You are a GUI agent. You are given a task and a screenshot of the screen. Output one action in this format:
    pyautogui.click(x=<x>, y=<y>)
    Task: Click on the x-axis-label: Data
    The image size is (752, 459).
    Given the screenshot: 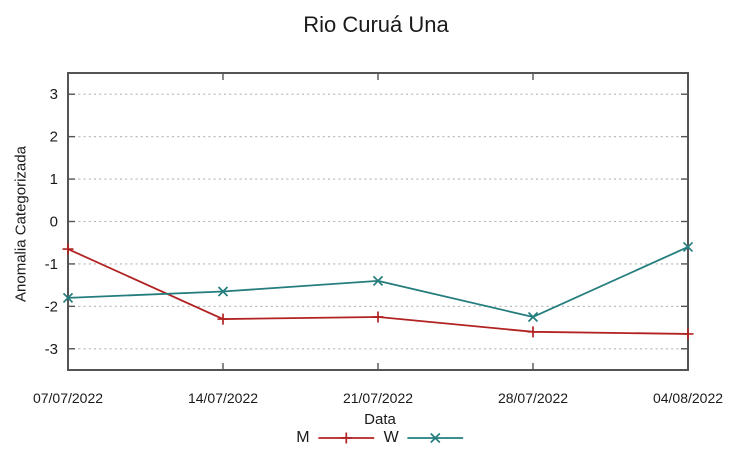 What is the action you would take?
    pyautogui.click(x=380, y=419)
    